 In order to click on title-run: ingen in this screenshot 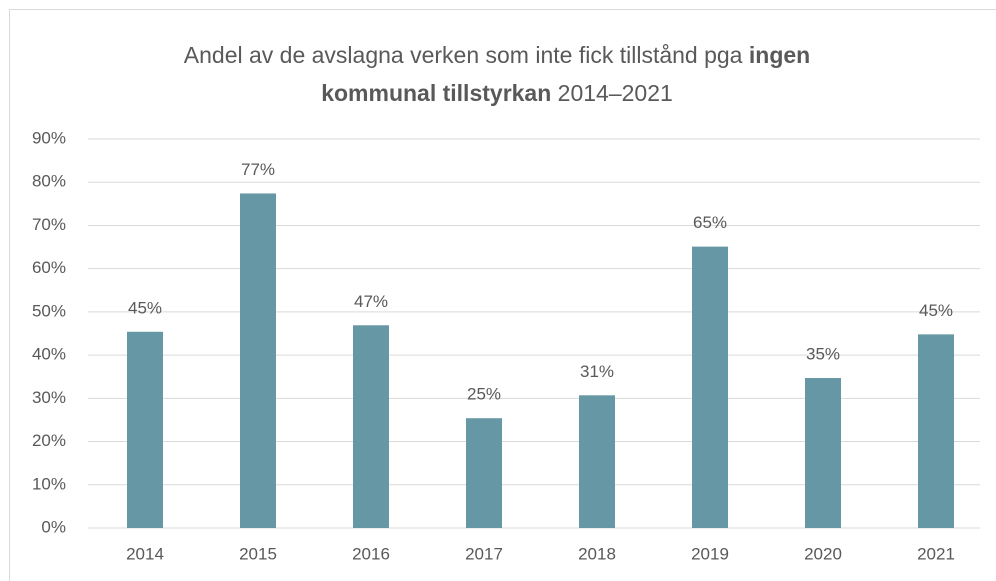, I will do `click(779, 55)`.